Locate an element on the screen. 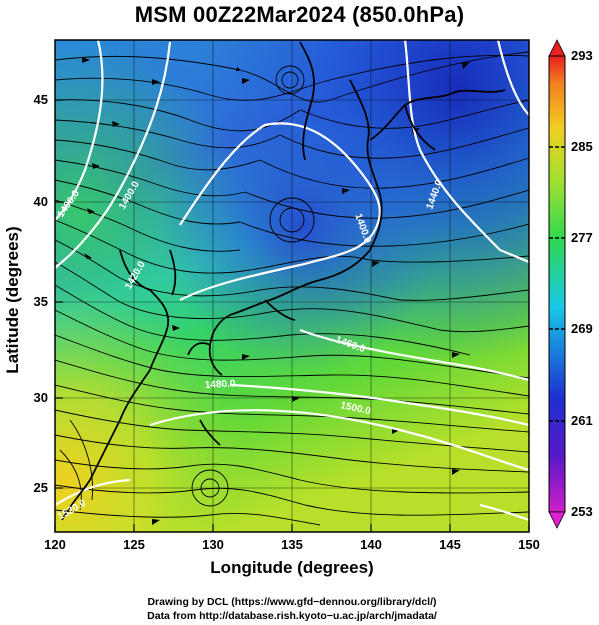  x-axis-label: Longitude (degrees) is located at coordinates (292, 567).